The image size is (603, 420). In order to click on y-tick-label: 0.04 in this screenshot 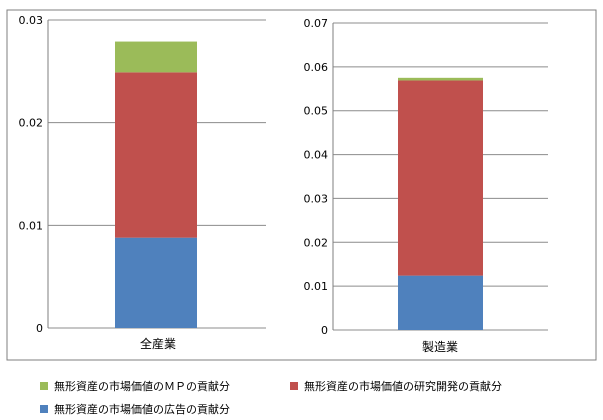, I will do `click(316, 155)`.